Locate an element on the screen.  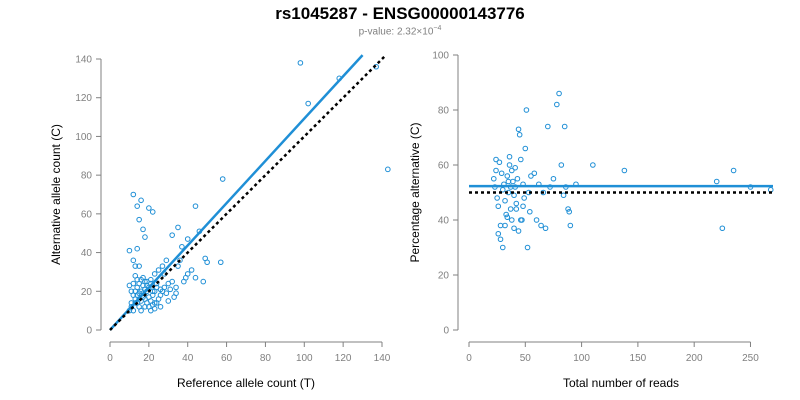
x-tick-label: 20 is located at coordinates (149, 358).